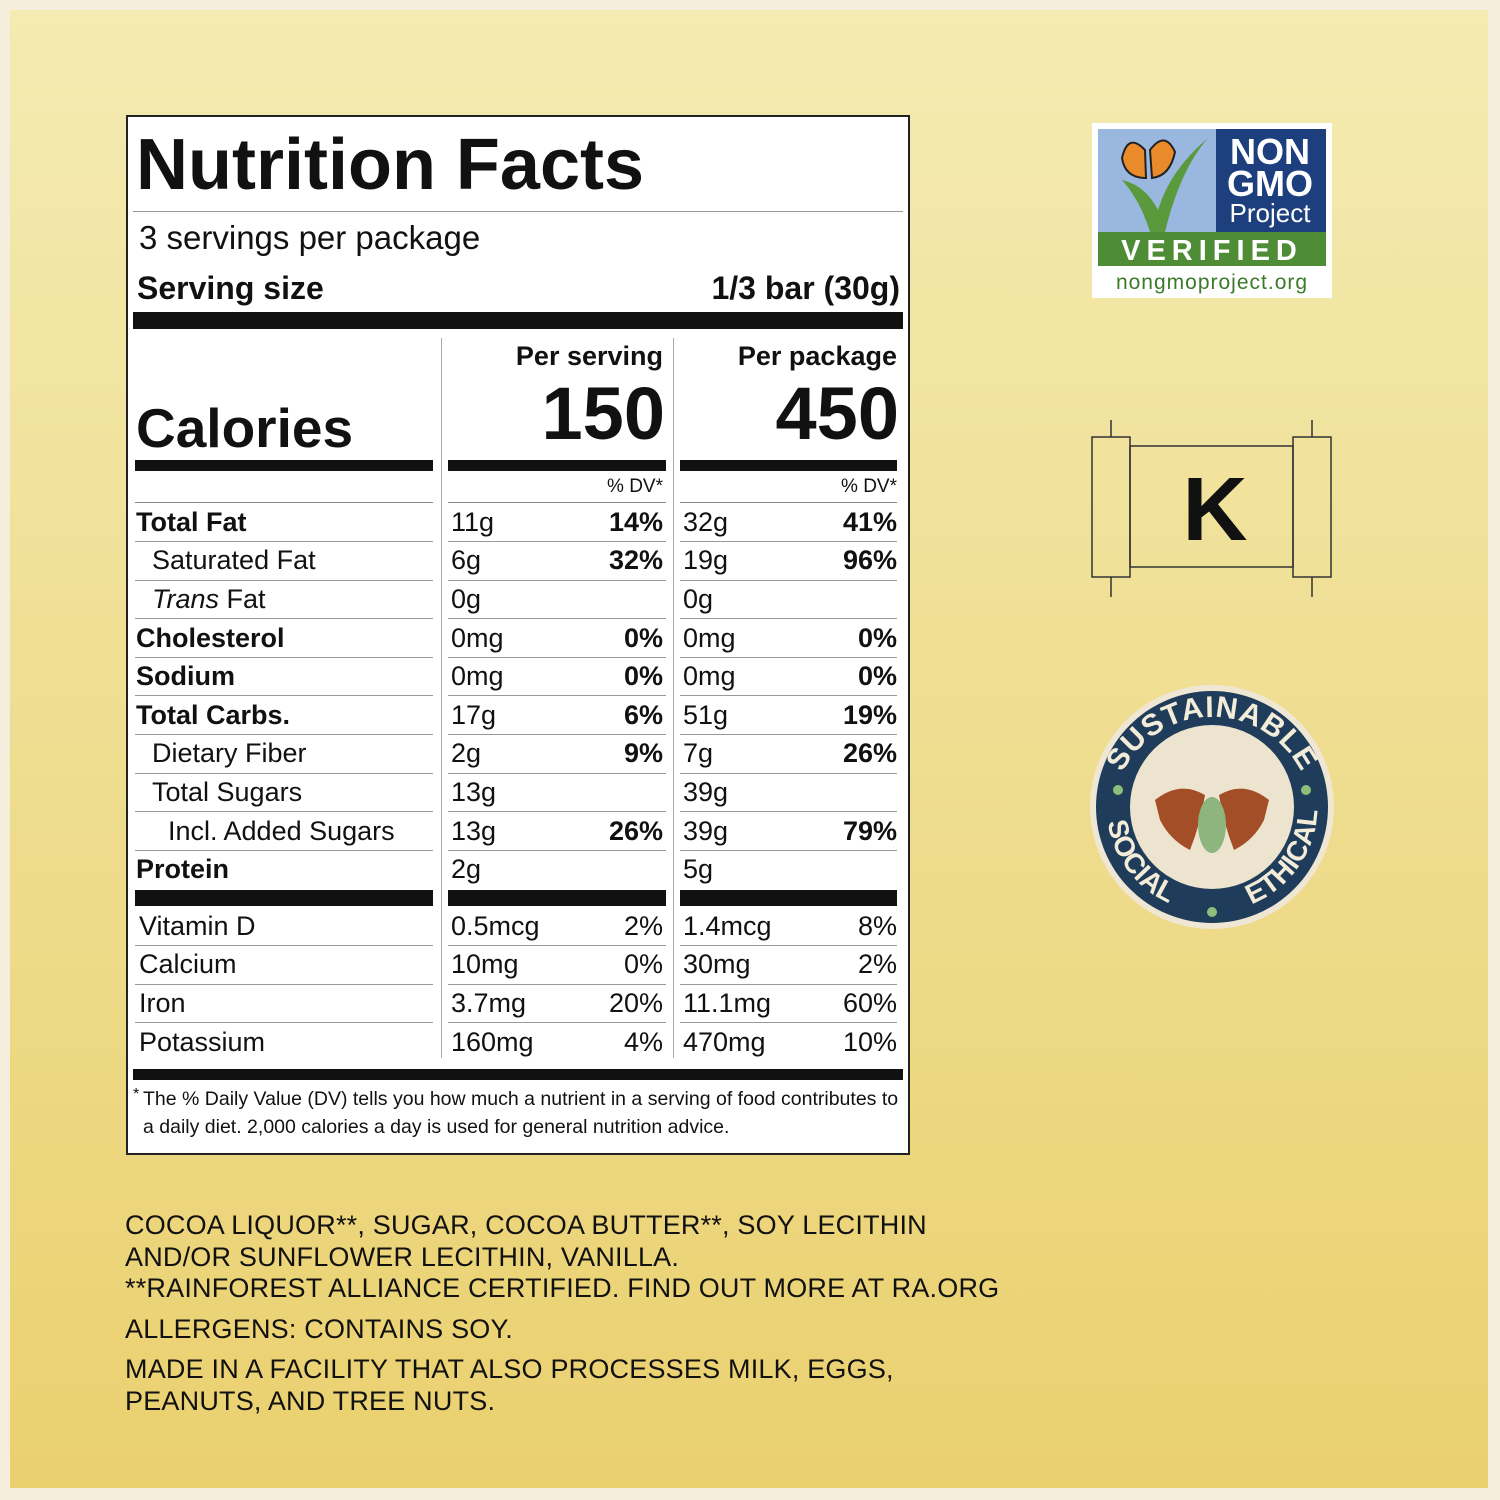 The image size is (1500, 1500). What do you see at coordinates (319, 1329) in the screenshot?
I see `allergens: ALLERGENS: CONTAINS SOY.` at bounding box center [319, 1329].